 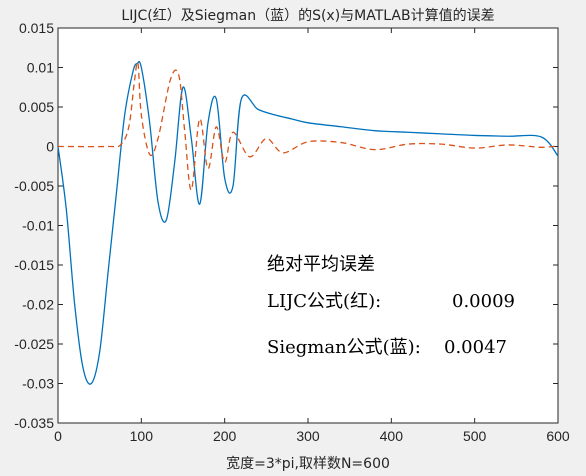 I want to click on x-tick-label: 500, so click(x=475, y=436).